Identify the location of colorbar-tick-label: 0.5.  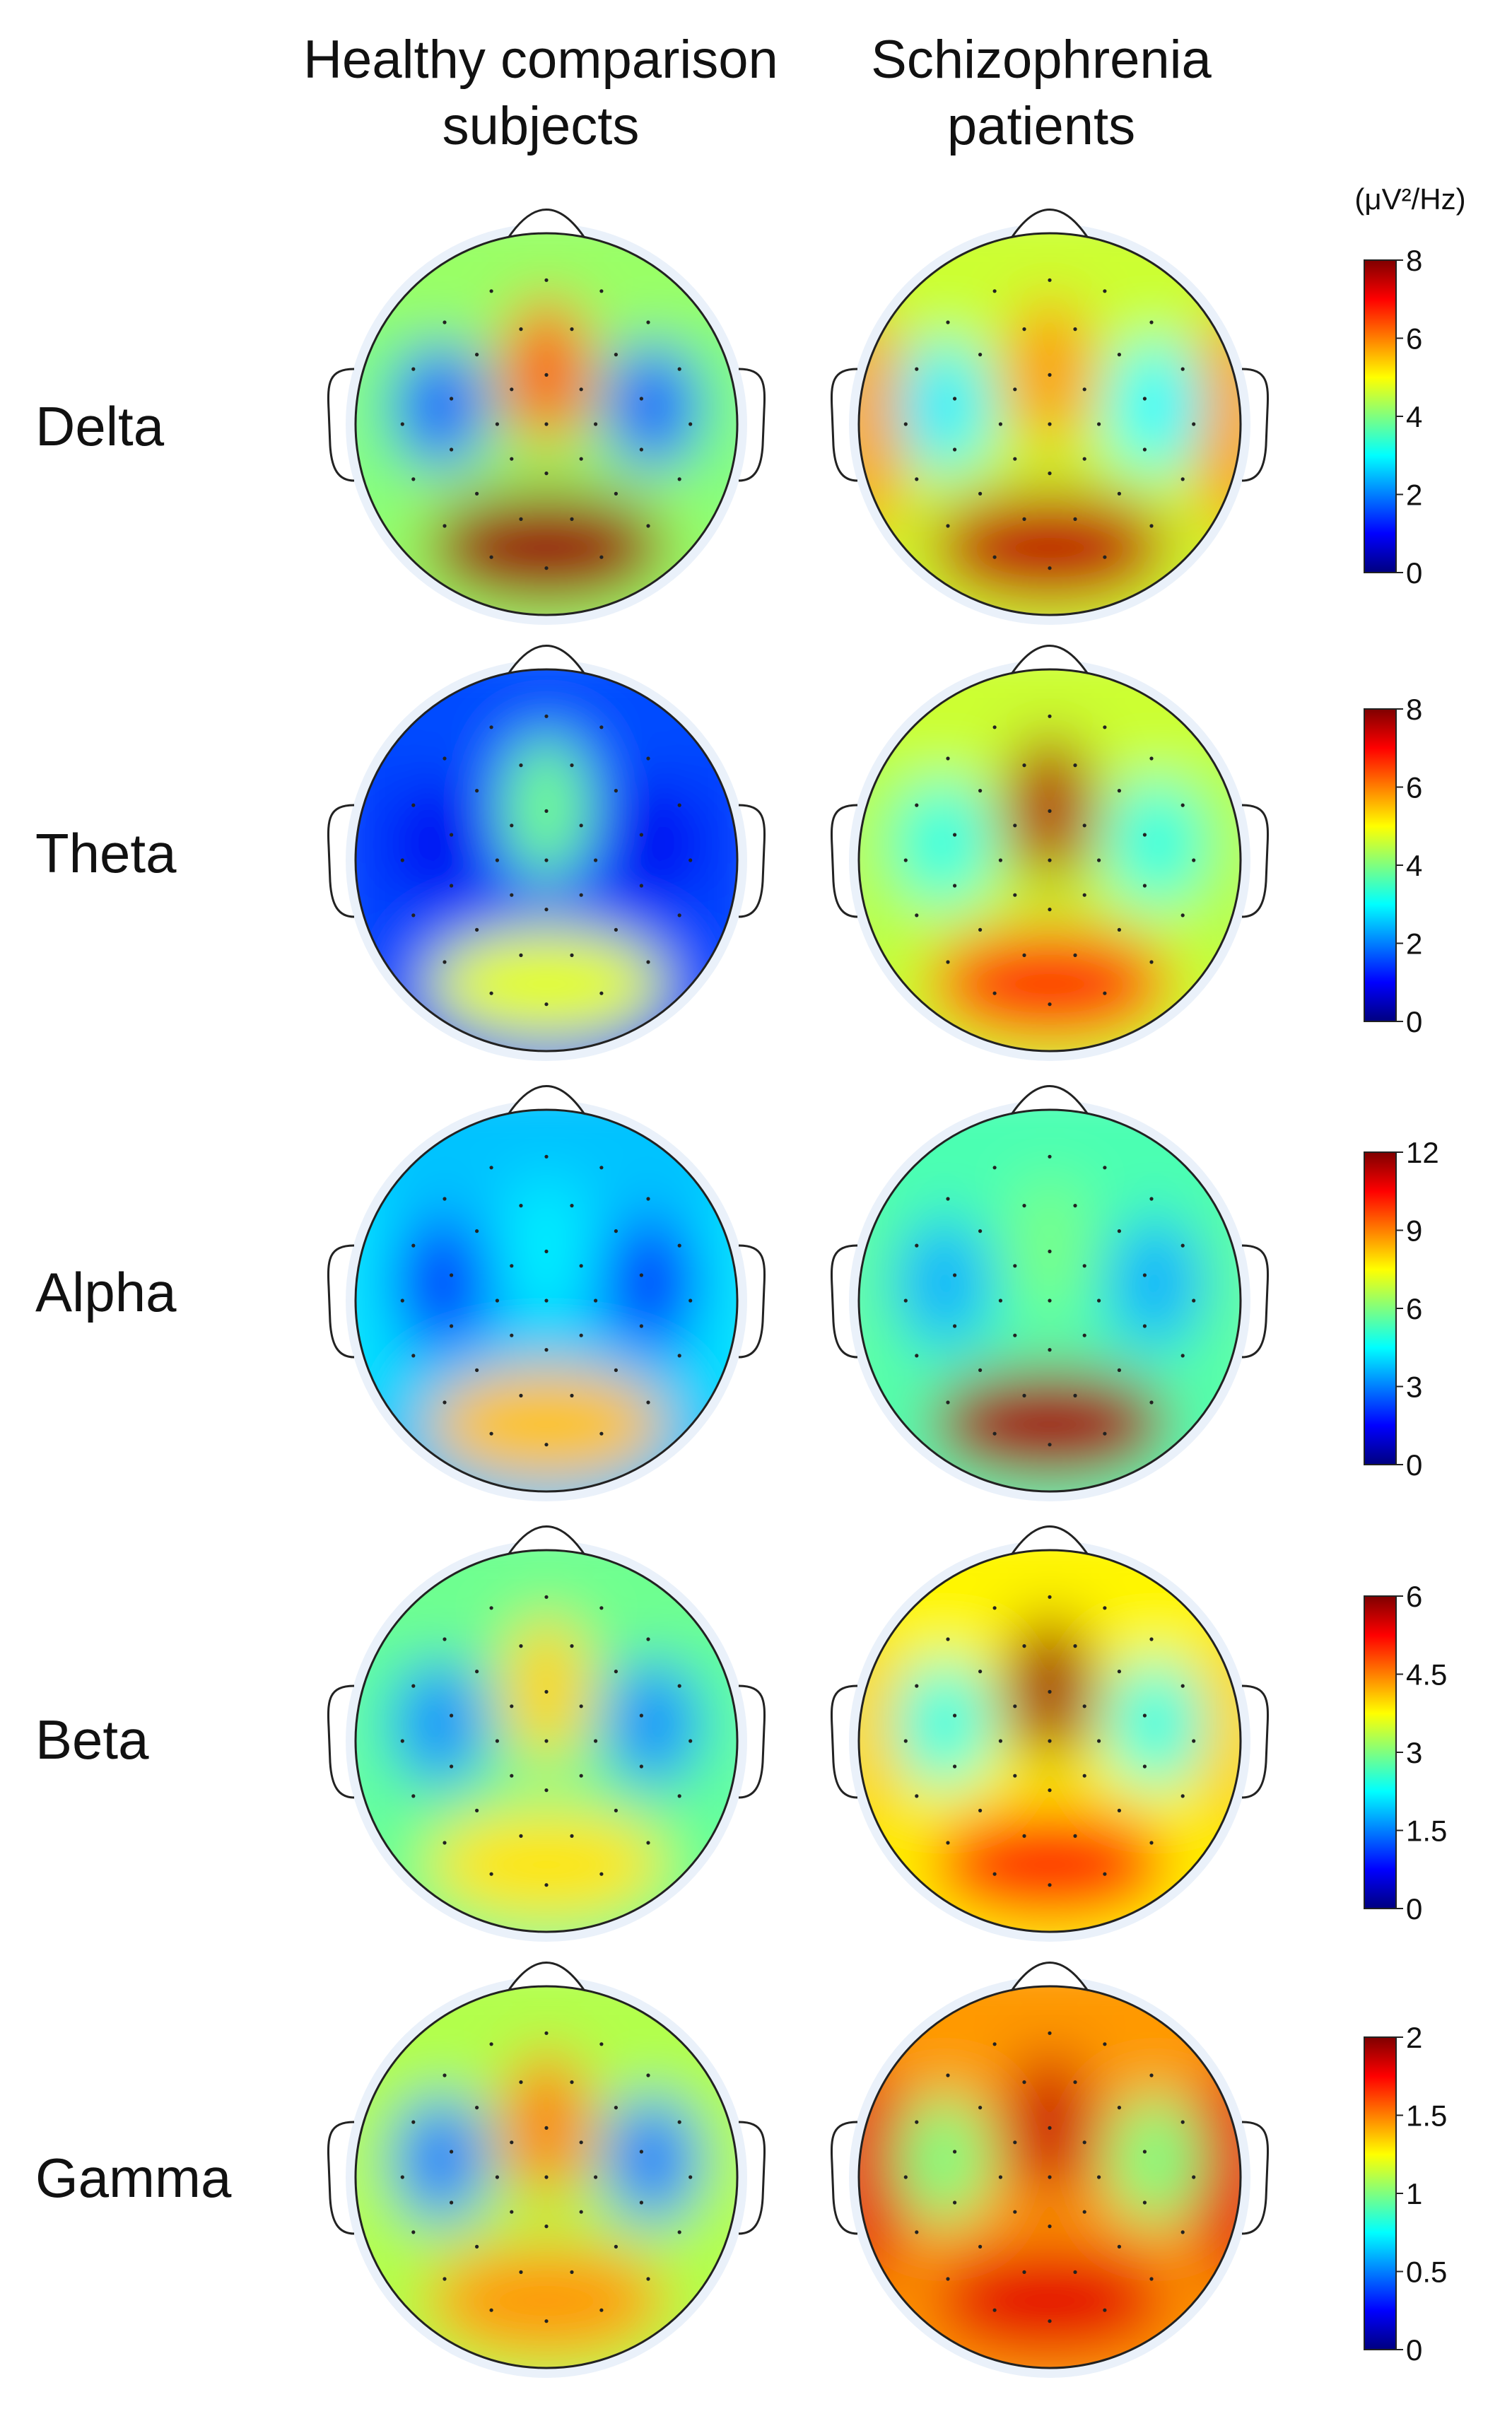
(1426, 2273).